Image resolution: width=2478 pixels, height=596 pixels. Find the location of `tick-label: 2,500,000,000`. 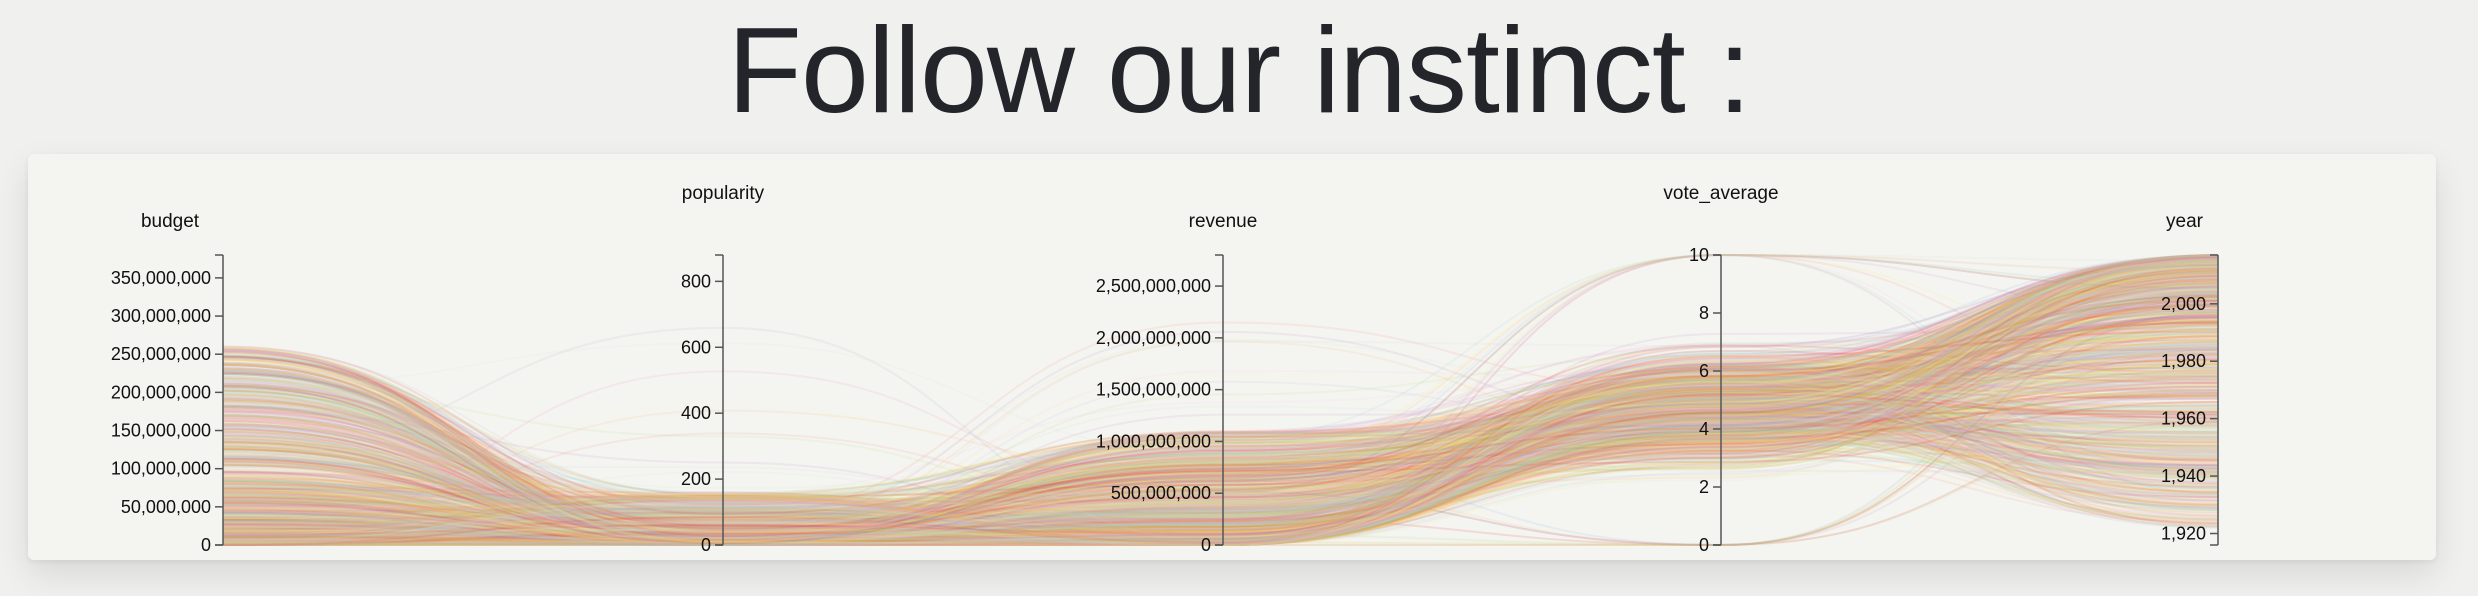

tick-label: 2,500,000,000 is located at coordinates (1153, 286).